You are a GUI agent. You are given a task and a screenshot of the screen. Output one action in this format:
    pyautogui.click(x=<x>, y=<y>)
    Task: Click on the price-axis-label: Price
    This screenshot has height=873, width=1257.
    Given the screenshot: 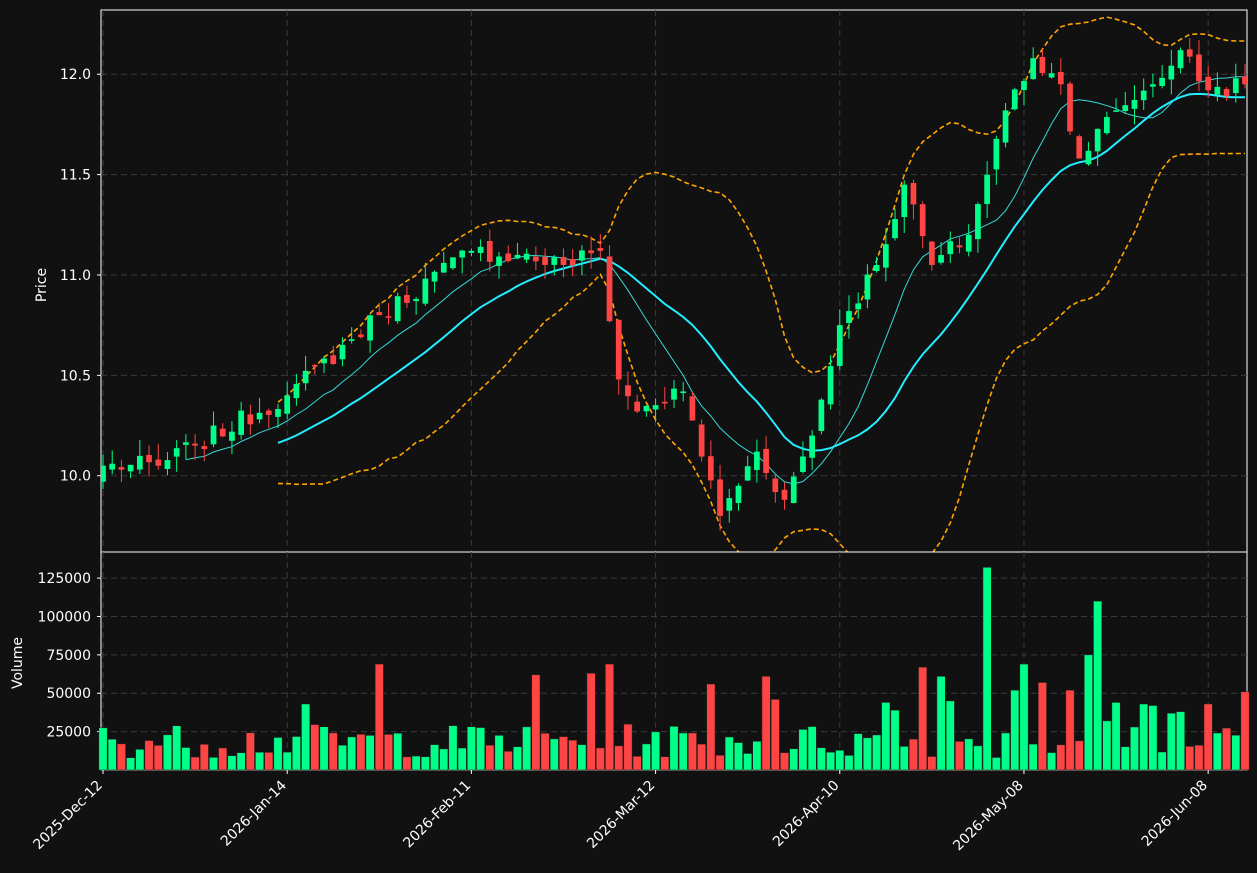 What is the action you would take?
    pyautogui.click(x=42, y=285)
    